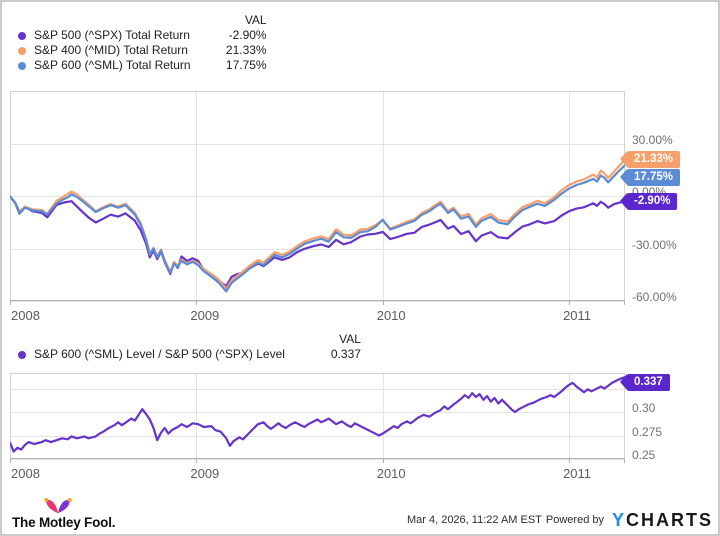 The width and height of the screenshot is (720, 536). I want to click on ratio-plot-svg, so click(317, 418).